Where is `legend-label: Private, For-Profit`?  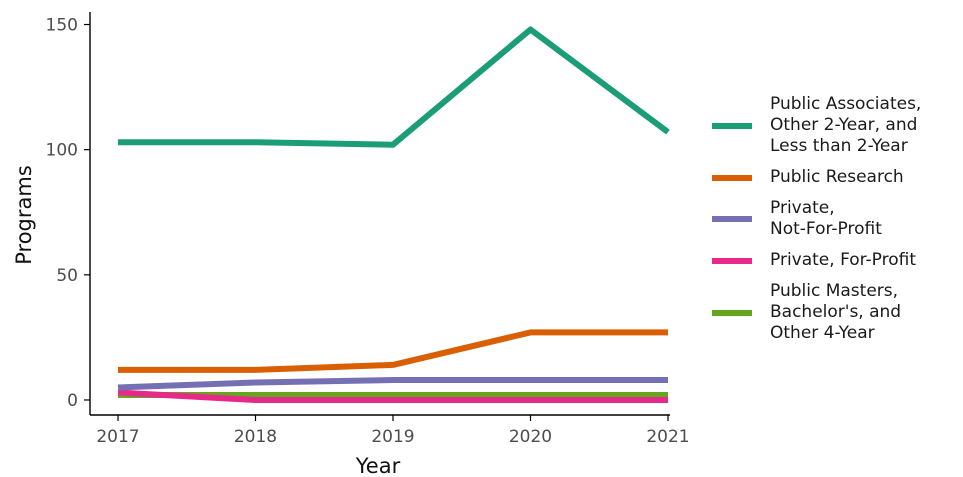 legend-label: Private, For-Profit is located at coordinates (843, 260).